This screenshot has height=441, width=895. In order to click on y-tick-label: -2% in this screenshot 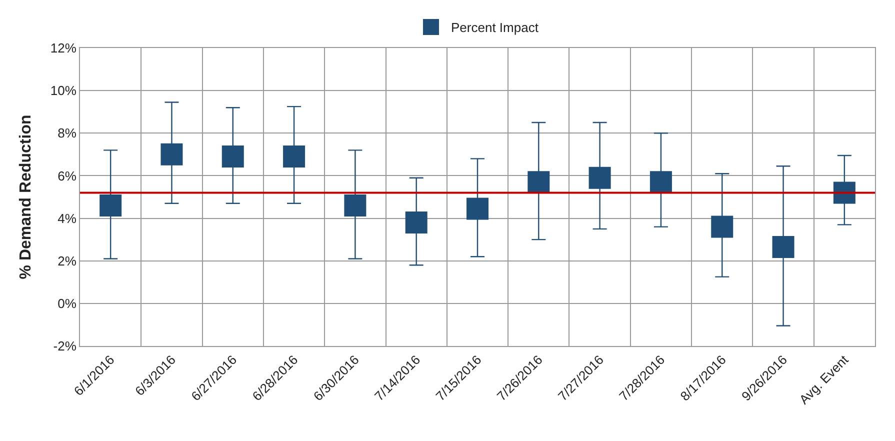, I will do `click(65, 346)`.